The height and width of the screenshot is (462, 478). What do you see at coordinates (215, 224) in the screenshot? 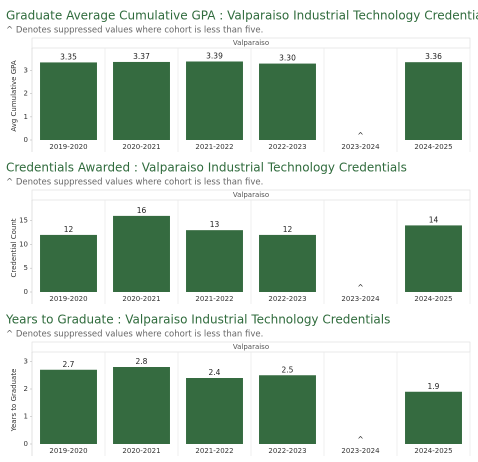
I see `value-label: 13` at bounding box center [215, 224].